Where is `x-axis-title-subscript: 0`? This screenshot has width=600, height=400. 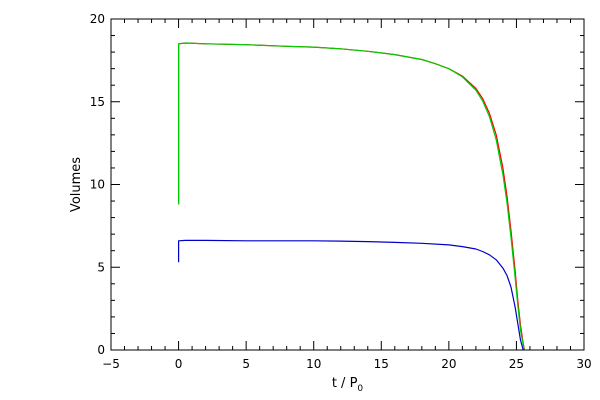
x-axis-title-subscript: 0 is located at coordinates (360, 389).